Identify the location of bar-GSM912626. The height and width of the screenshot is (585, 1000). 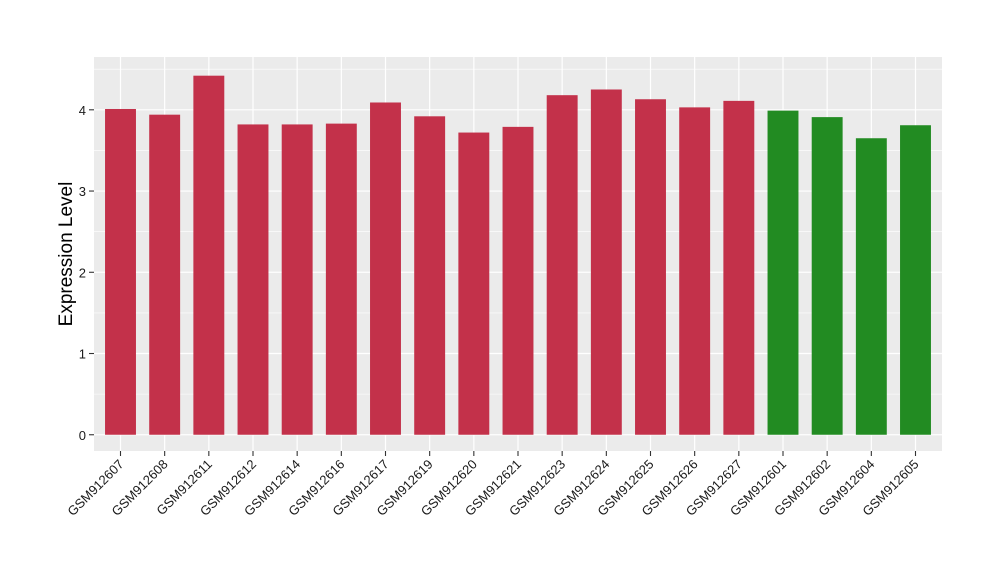
(695, 271).